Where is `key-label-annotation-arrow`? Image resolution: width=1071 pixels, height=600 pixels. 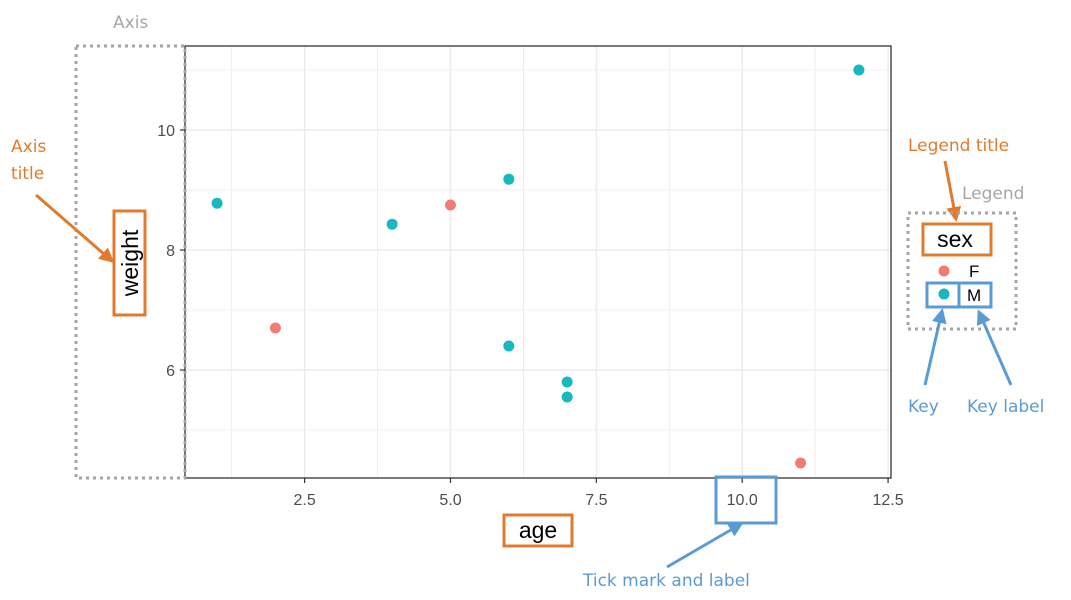 key-label-annotation-arrow is located at coordinates (994, 347).